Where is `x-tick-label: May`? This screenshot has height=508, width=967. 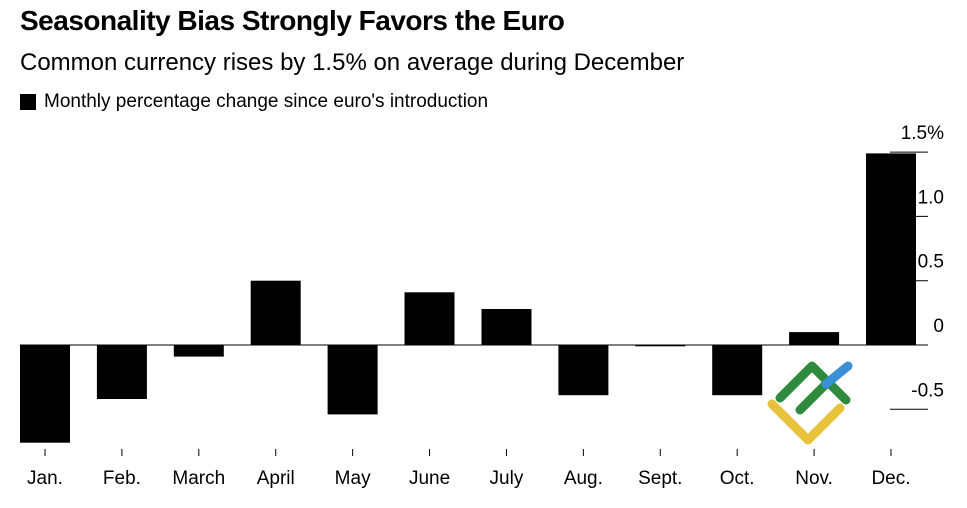 x-tick-label: May is located at coordinates (353, 478).